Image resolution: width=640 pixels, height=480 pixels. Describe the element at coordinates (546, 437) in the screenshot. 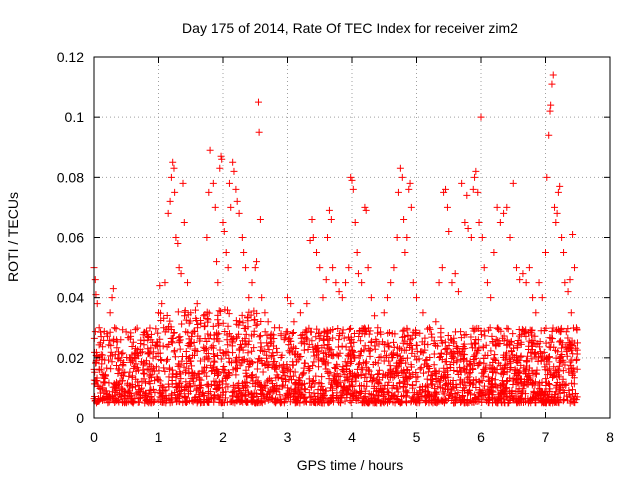

I see `x-tick-label: 7` at that location.